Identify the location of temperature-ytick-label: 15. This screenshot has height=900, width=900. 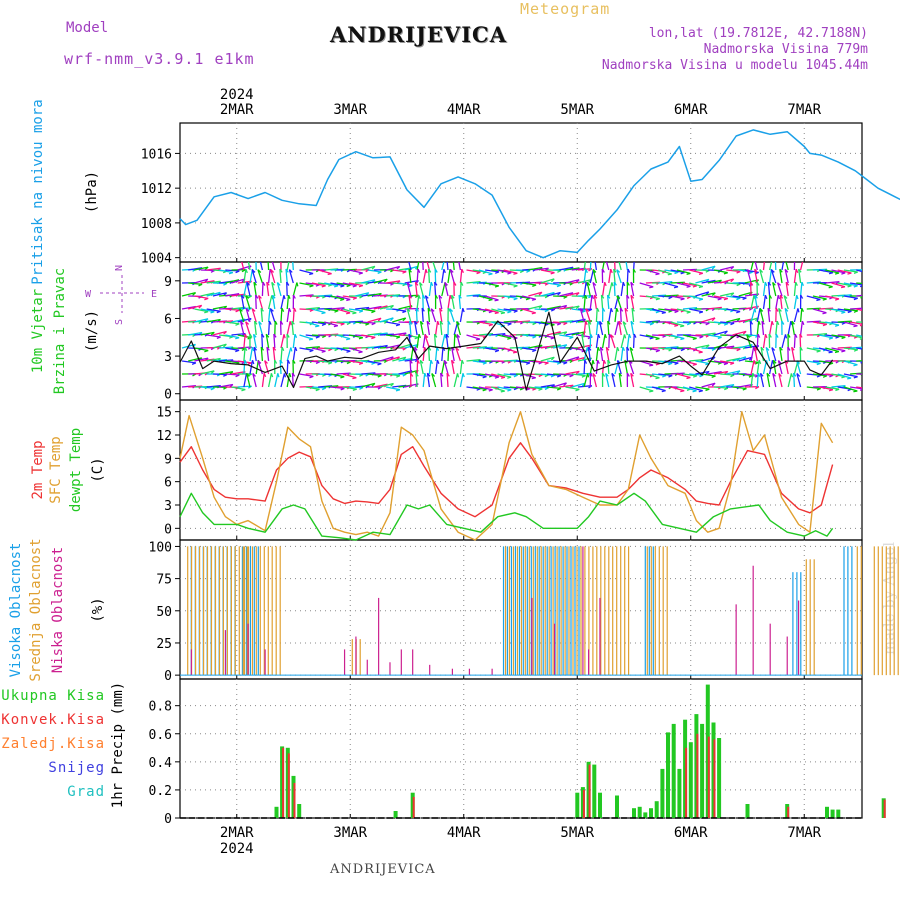
(164, 413).